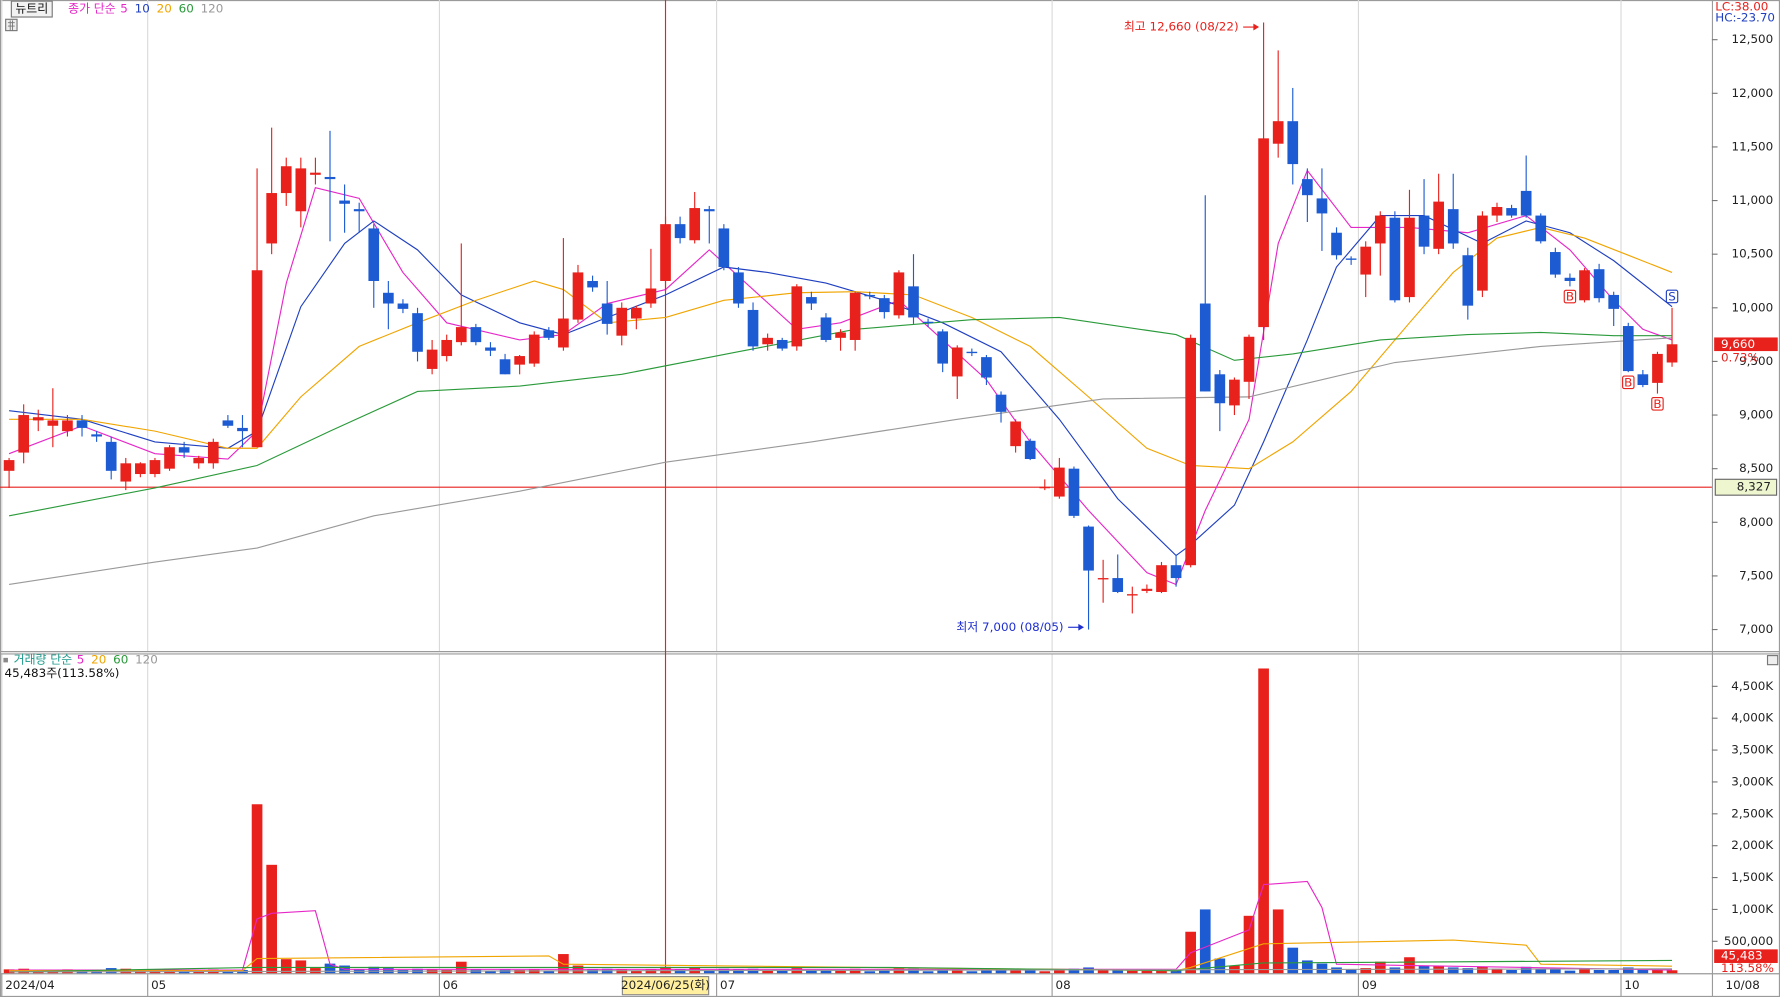 The height and width of the screenshot is (997, 1780). Describe the element at coordinates (1570, 297) in the screenshot. I see `signal-label: B` at that location.